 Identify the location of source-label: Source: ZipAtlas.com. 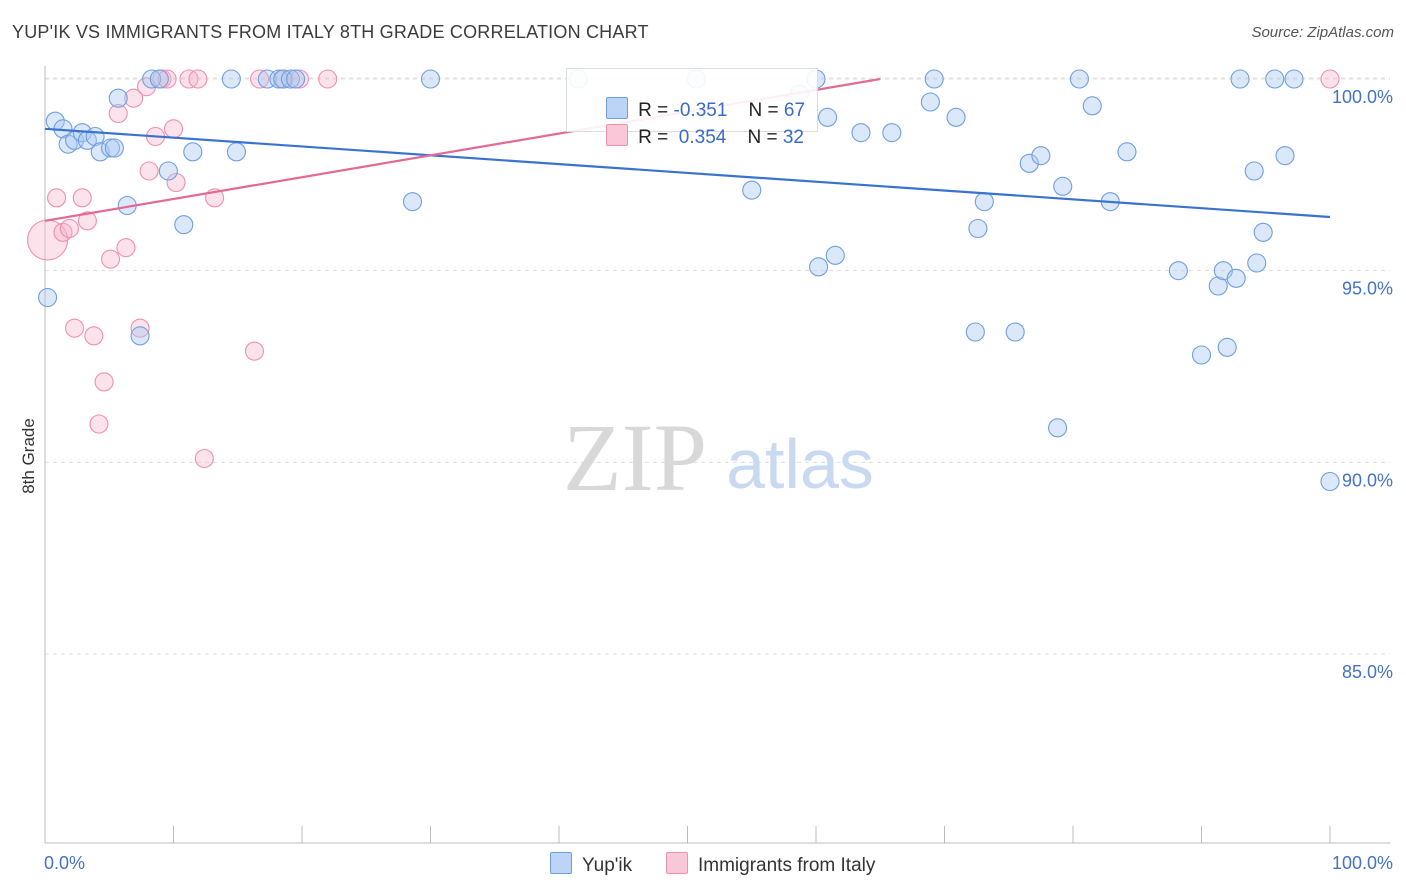
(1322, 32).